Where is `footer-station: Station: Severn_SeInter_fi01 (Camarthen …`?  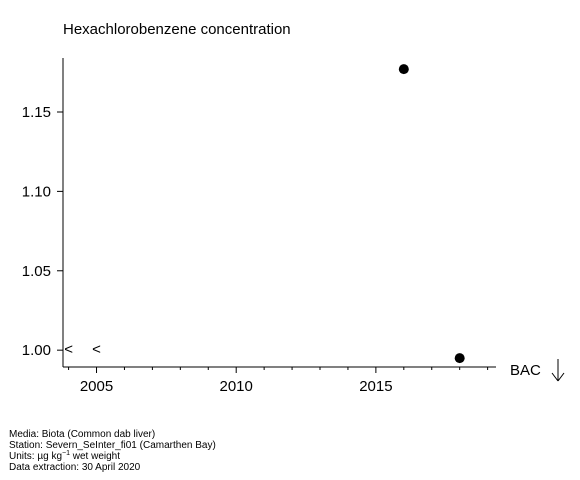 footer-station: Station: Severn_SeInter_fi01 (Camarthen … is located at coordinates (112, 445).